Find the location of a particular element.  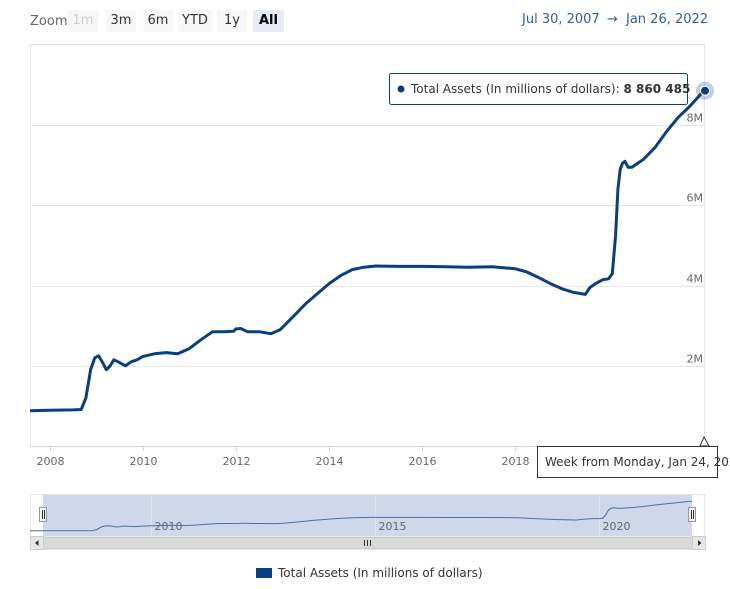

x-tick-label: 2008 is located at coordinates (51, 461).